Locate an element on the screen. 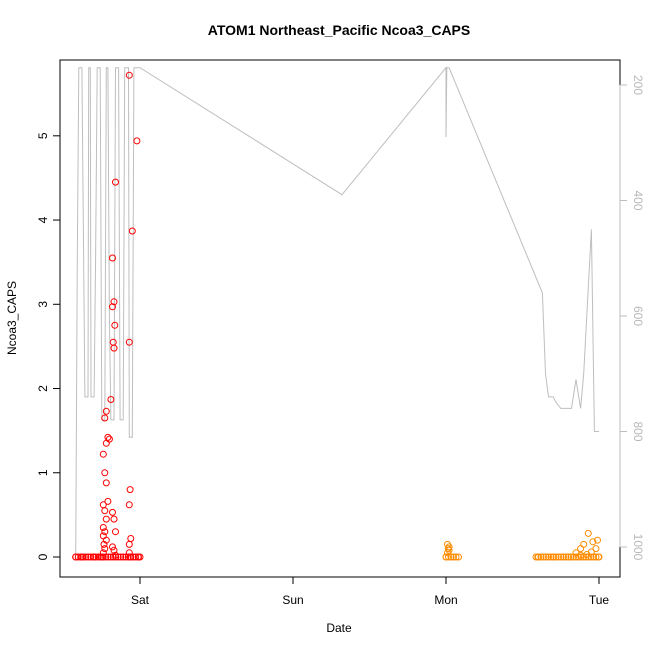 This screenshot has height=650, width=650. y-axis-label: Ncoa3_CAPS is located at coordinates (12, 318).